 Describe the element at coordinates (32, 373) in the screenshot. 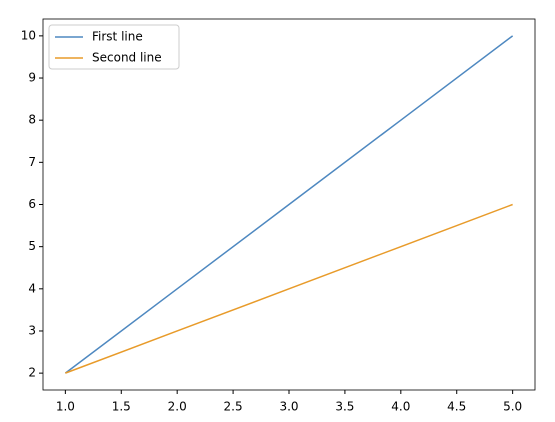

I see `y-tick-label: 2` at that location.